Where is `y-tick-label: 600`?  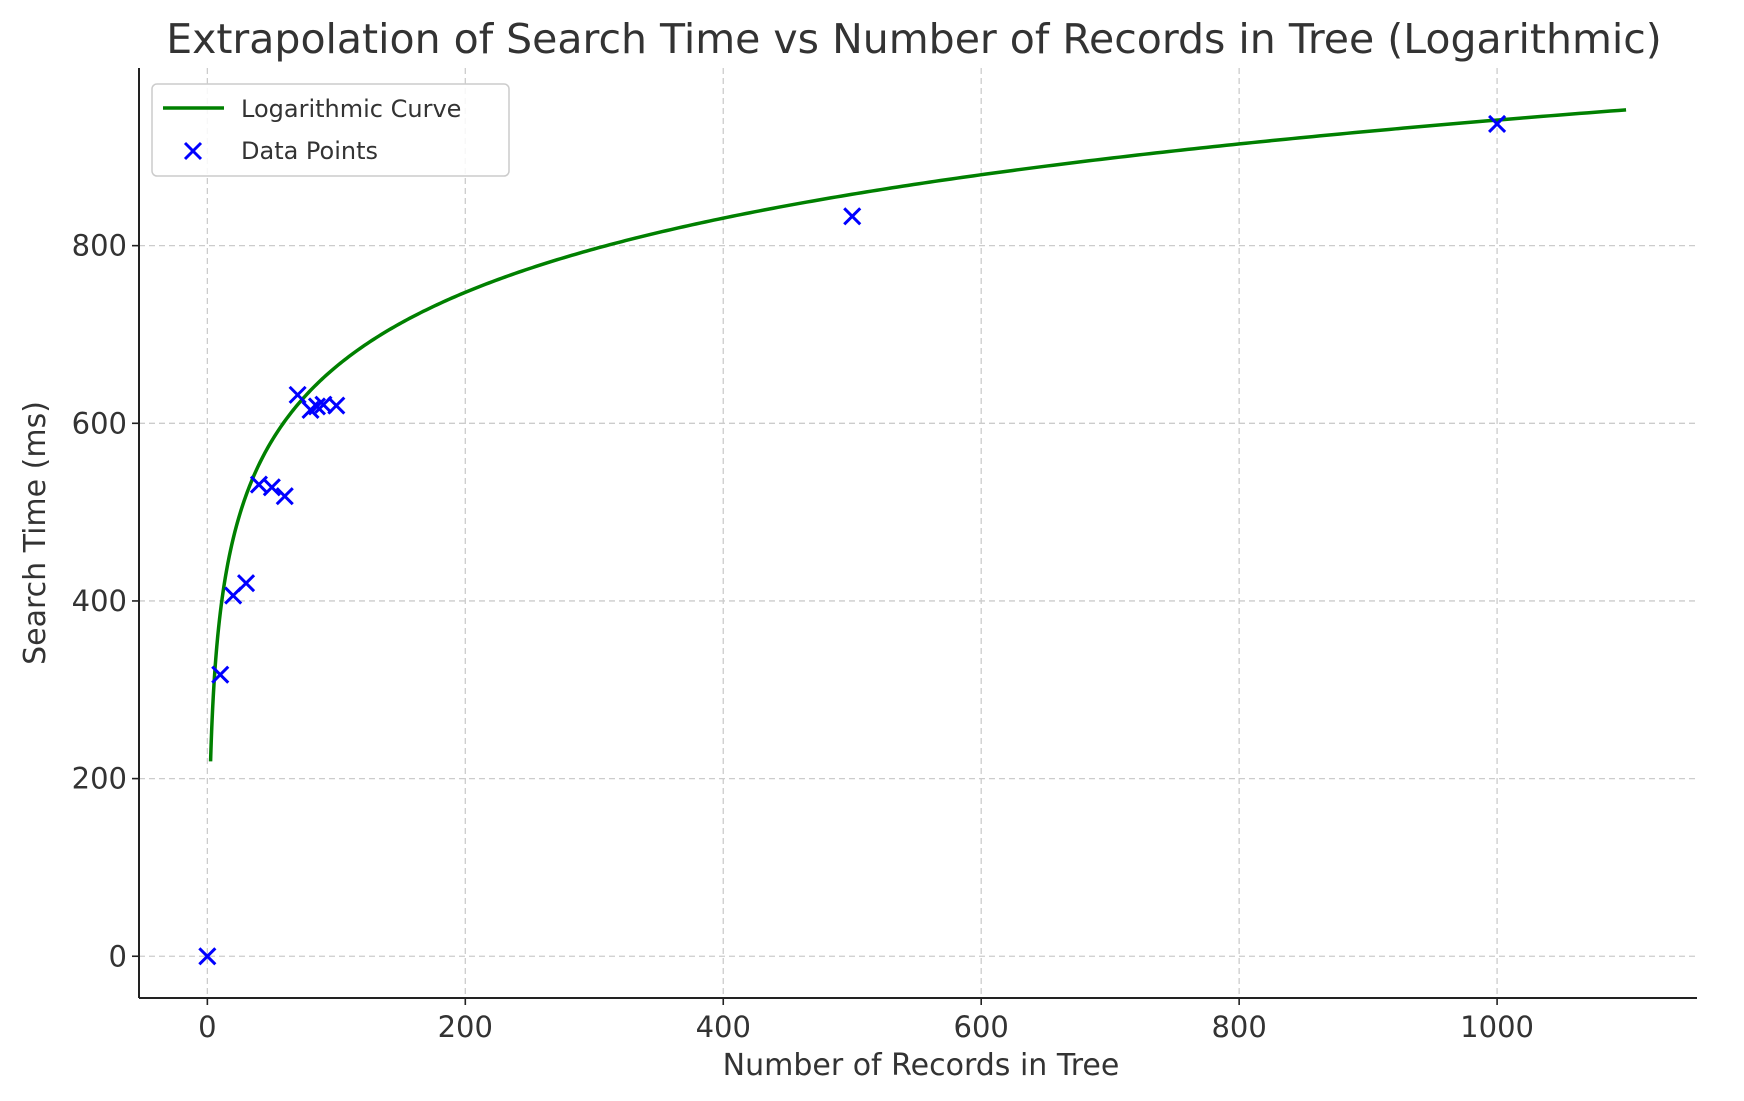 y-tick-label: 600 is located at coordinates (99, 423).